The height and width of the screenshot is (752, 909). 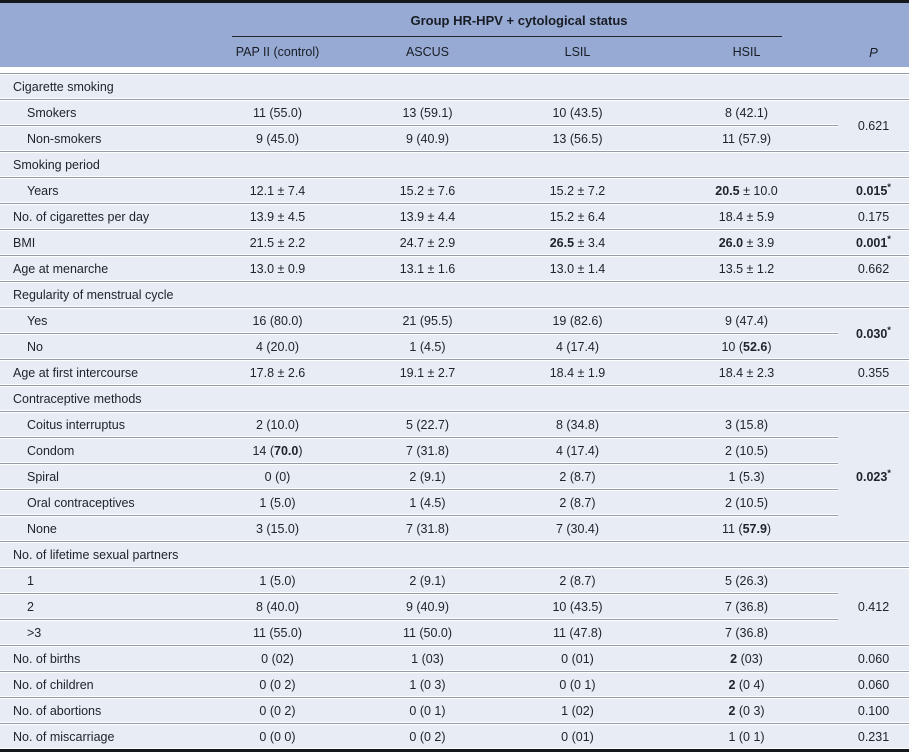 I want to click on cell-hsil: 9 (47.4), so click(x=747, y=320).